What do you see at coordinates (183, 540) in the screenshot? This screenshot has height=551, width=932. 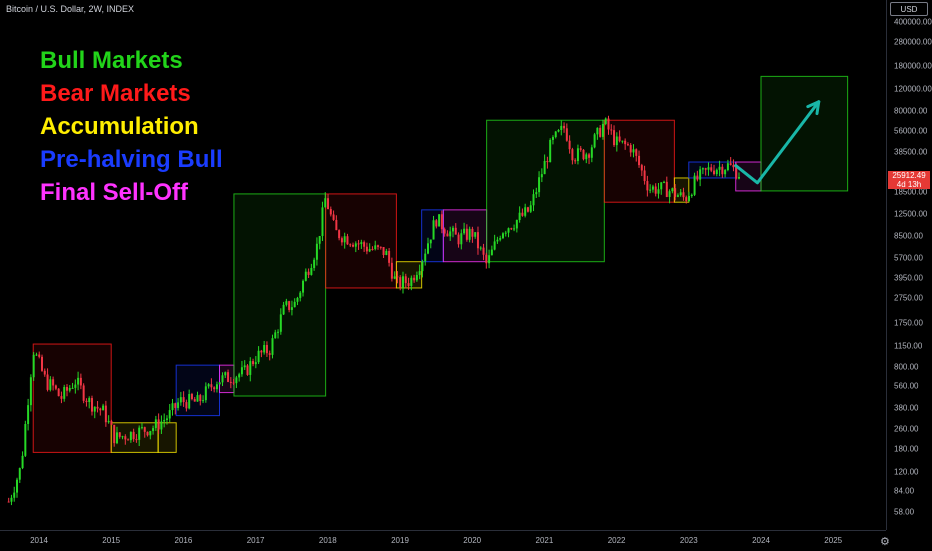 I see `time-tick-label: 2016` at bounding box center [183, 540].